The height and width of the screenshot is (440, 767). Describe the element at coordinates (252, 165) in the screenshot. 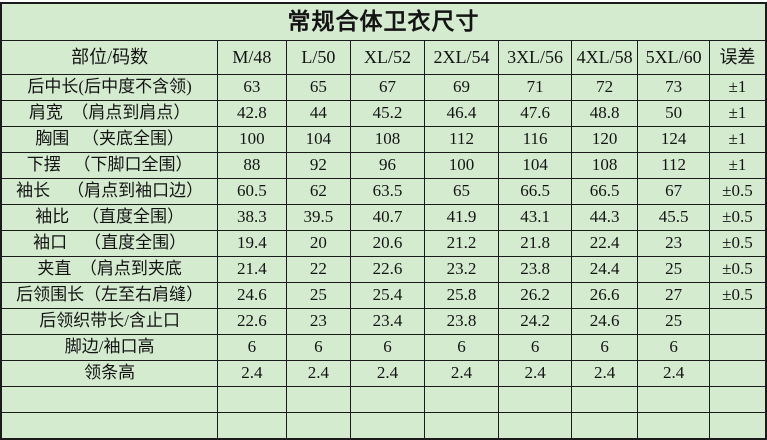

I see `value-cell: 88` at that location.